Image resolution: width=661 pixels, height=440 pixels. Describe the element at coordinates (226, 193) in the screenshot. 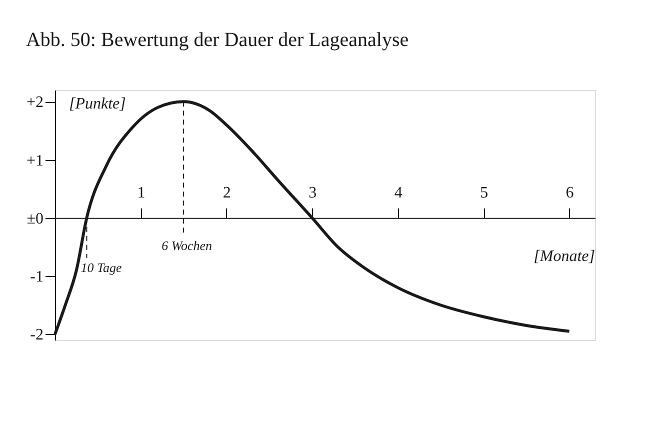

I see `x-tick-label: 2` at that location.